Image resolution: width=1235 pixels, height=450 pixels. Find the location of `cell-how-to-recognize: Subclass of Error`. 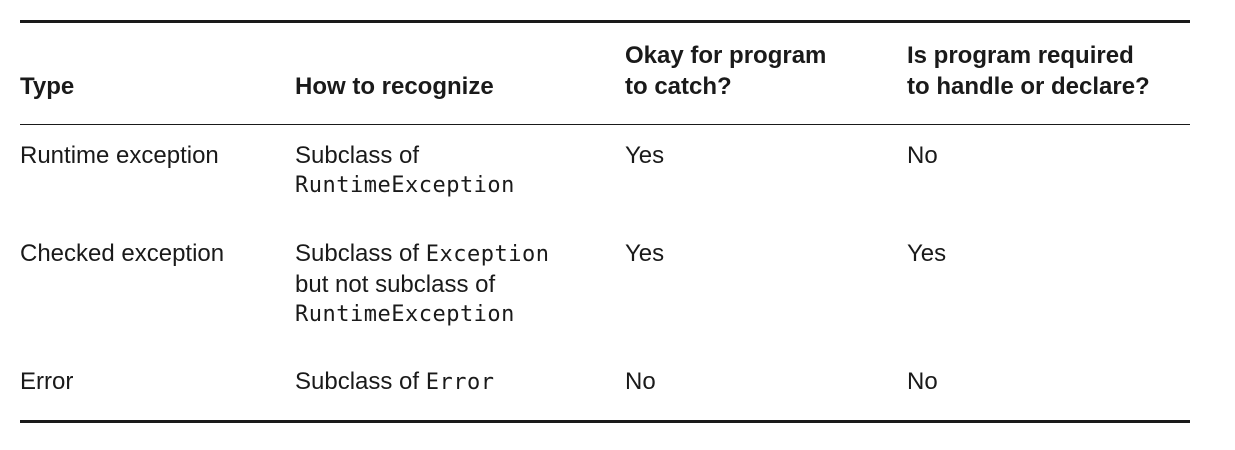

cell-how-to-recognize: Subclass of Error is located at coordinates (394, 382).